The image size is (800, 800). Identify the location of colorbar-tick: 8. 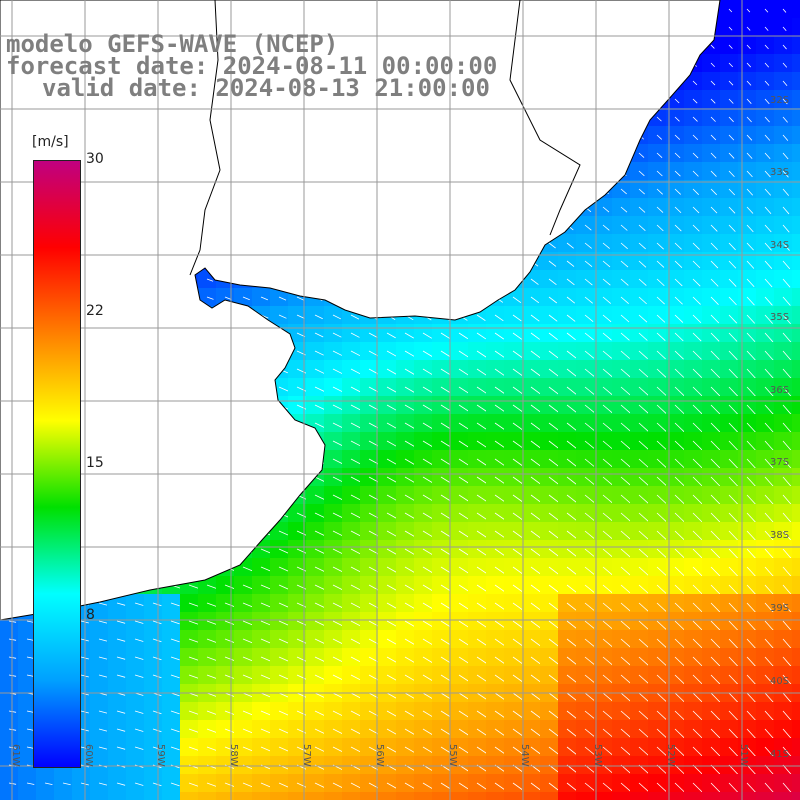
(90, 615).